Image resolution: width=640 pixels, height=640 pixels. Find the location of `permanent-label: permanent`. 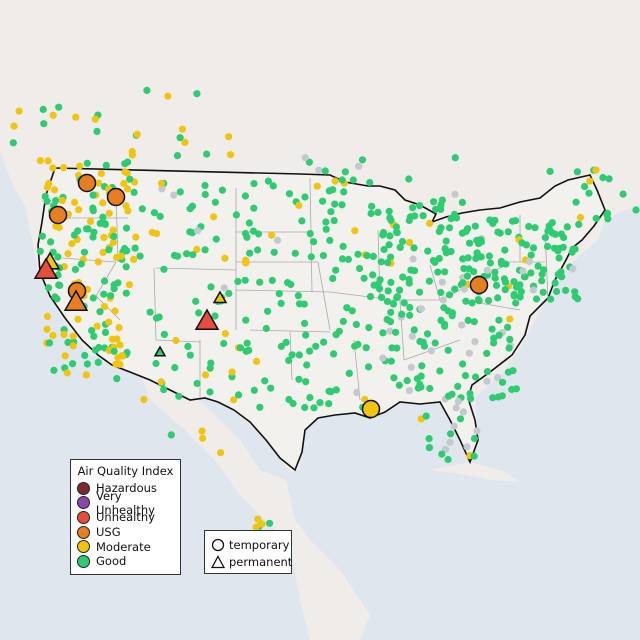

permanent-label: permanent is located at coordinates (261, 561).